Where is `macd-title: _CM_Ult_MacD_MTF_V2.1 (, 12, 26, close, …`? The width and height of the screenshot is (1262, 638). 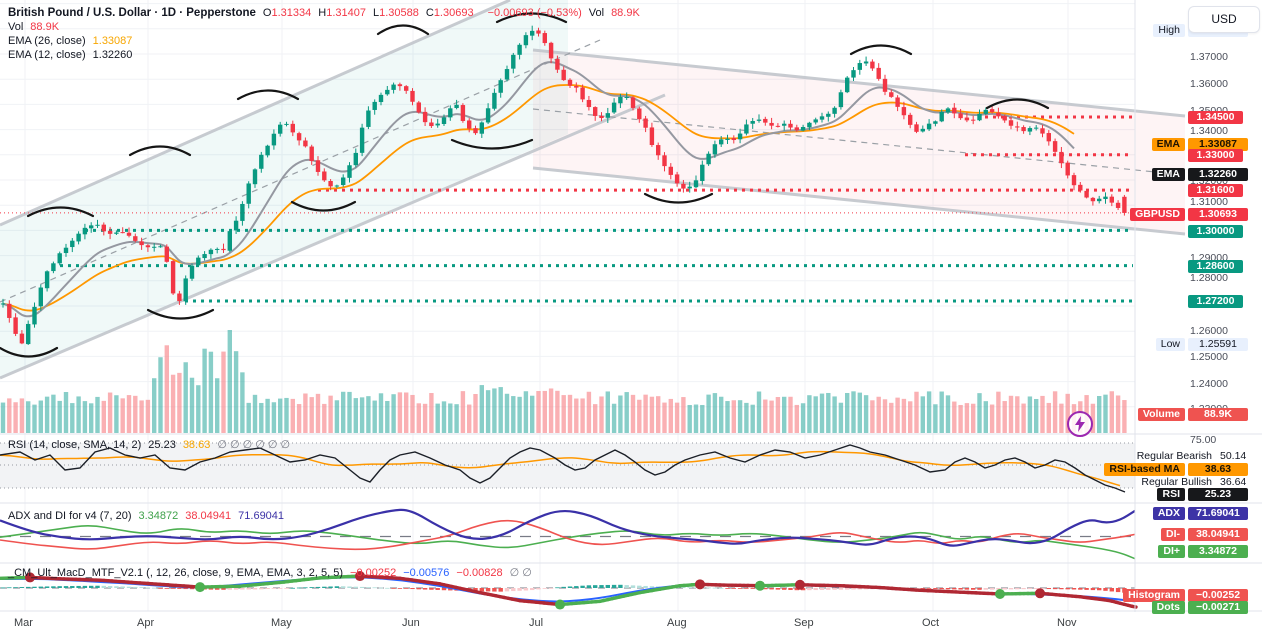
macd-title: _CM_Ult_MacD_MTF_V2.1 (, 12, 26, close, … is located at coordinates (176, 573).